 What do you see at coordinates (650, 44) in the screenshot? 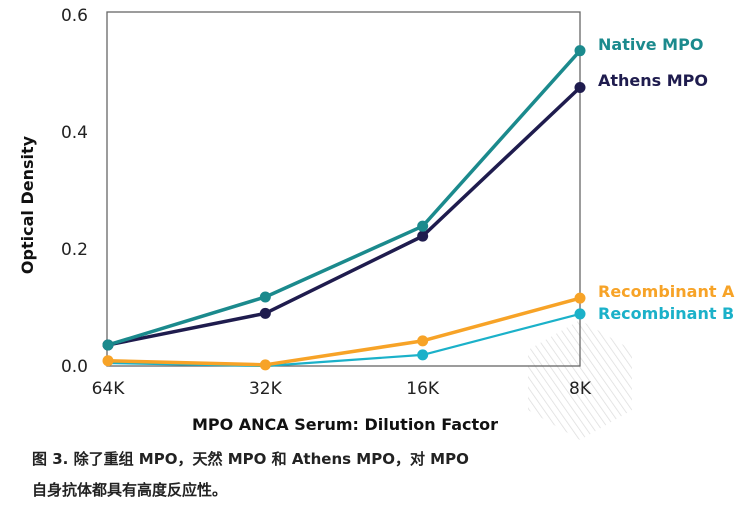
I see `series-label: Native MPO` at bounding box center [650, 44].